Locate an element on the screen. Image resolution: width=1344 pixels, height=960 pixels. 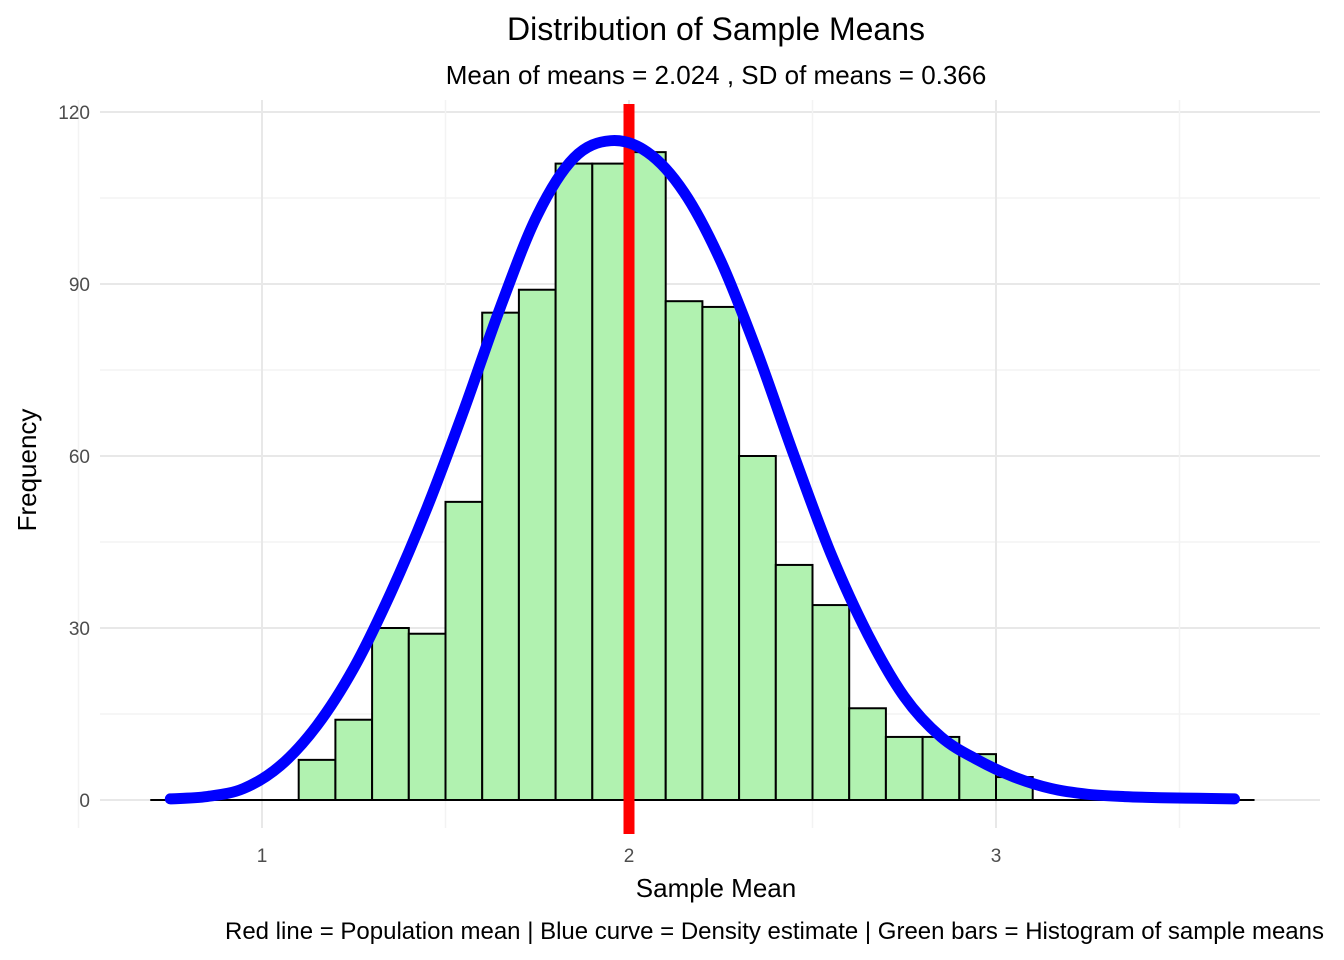
x-tick-label: 1 is located at coordinates (262, 856).